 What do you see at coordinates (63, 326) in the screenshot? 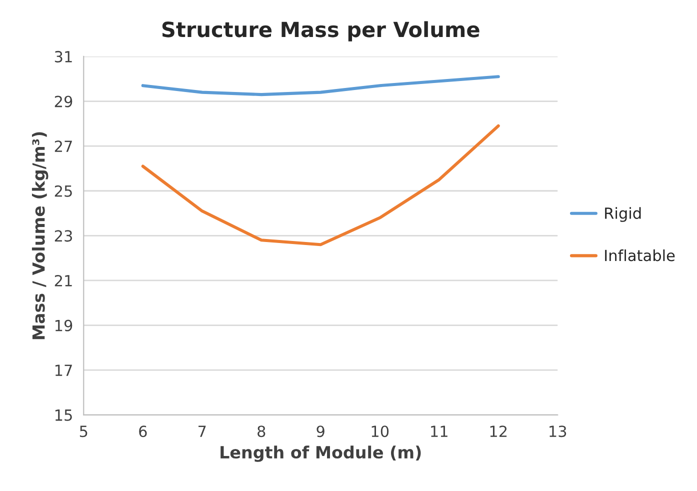
I see `y-tick-label: 19` at bounding box center [63, 326].